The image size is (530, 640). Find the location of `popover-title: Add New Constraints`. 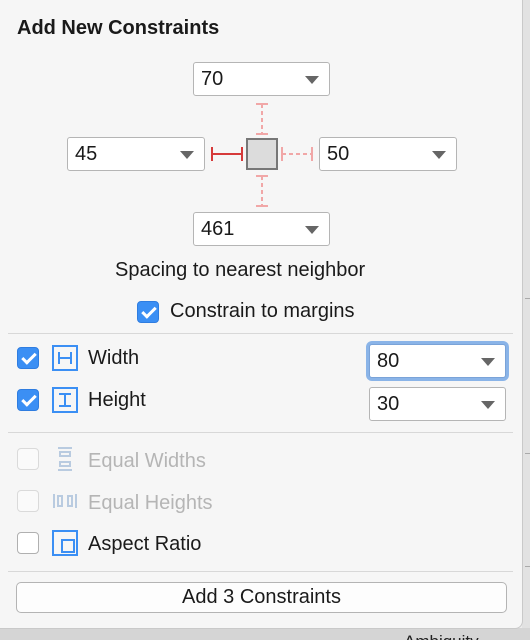

popover-title: Add New Constraints is located at coordinates (118, 28).